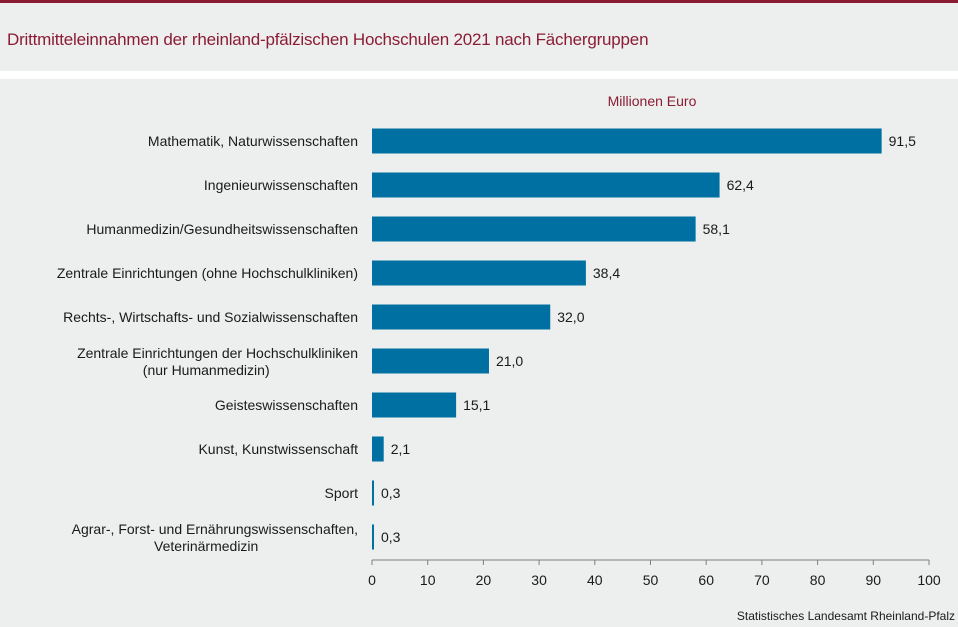 The width and height of the screenshot is (958, 627). I want to click on x-tick-label: 0, so click(372, 580).